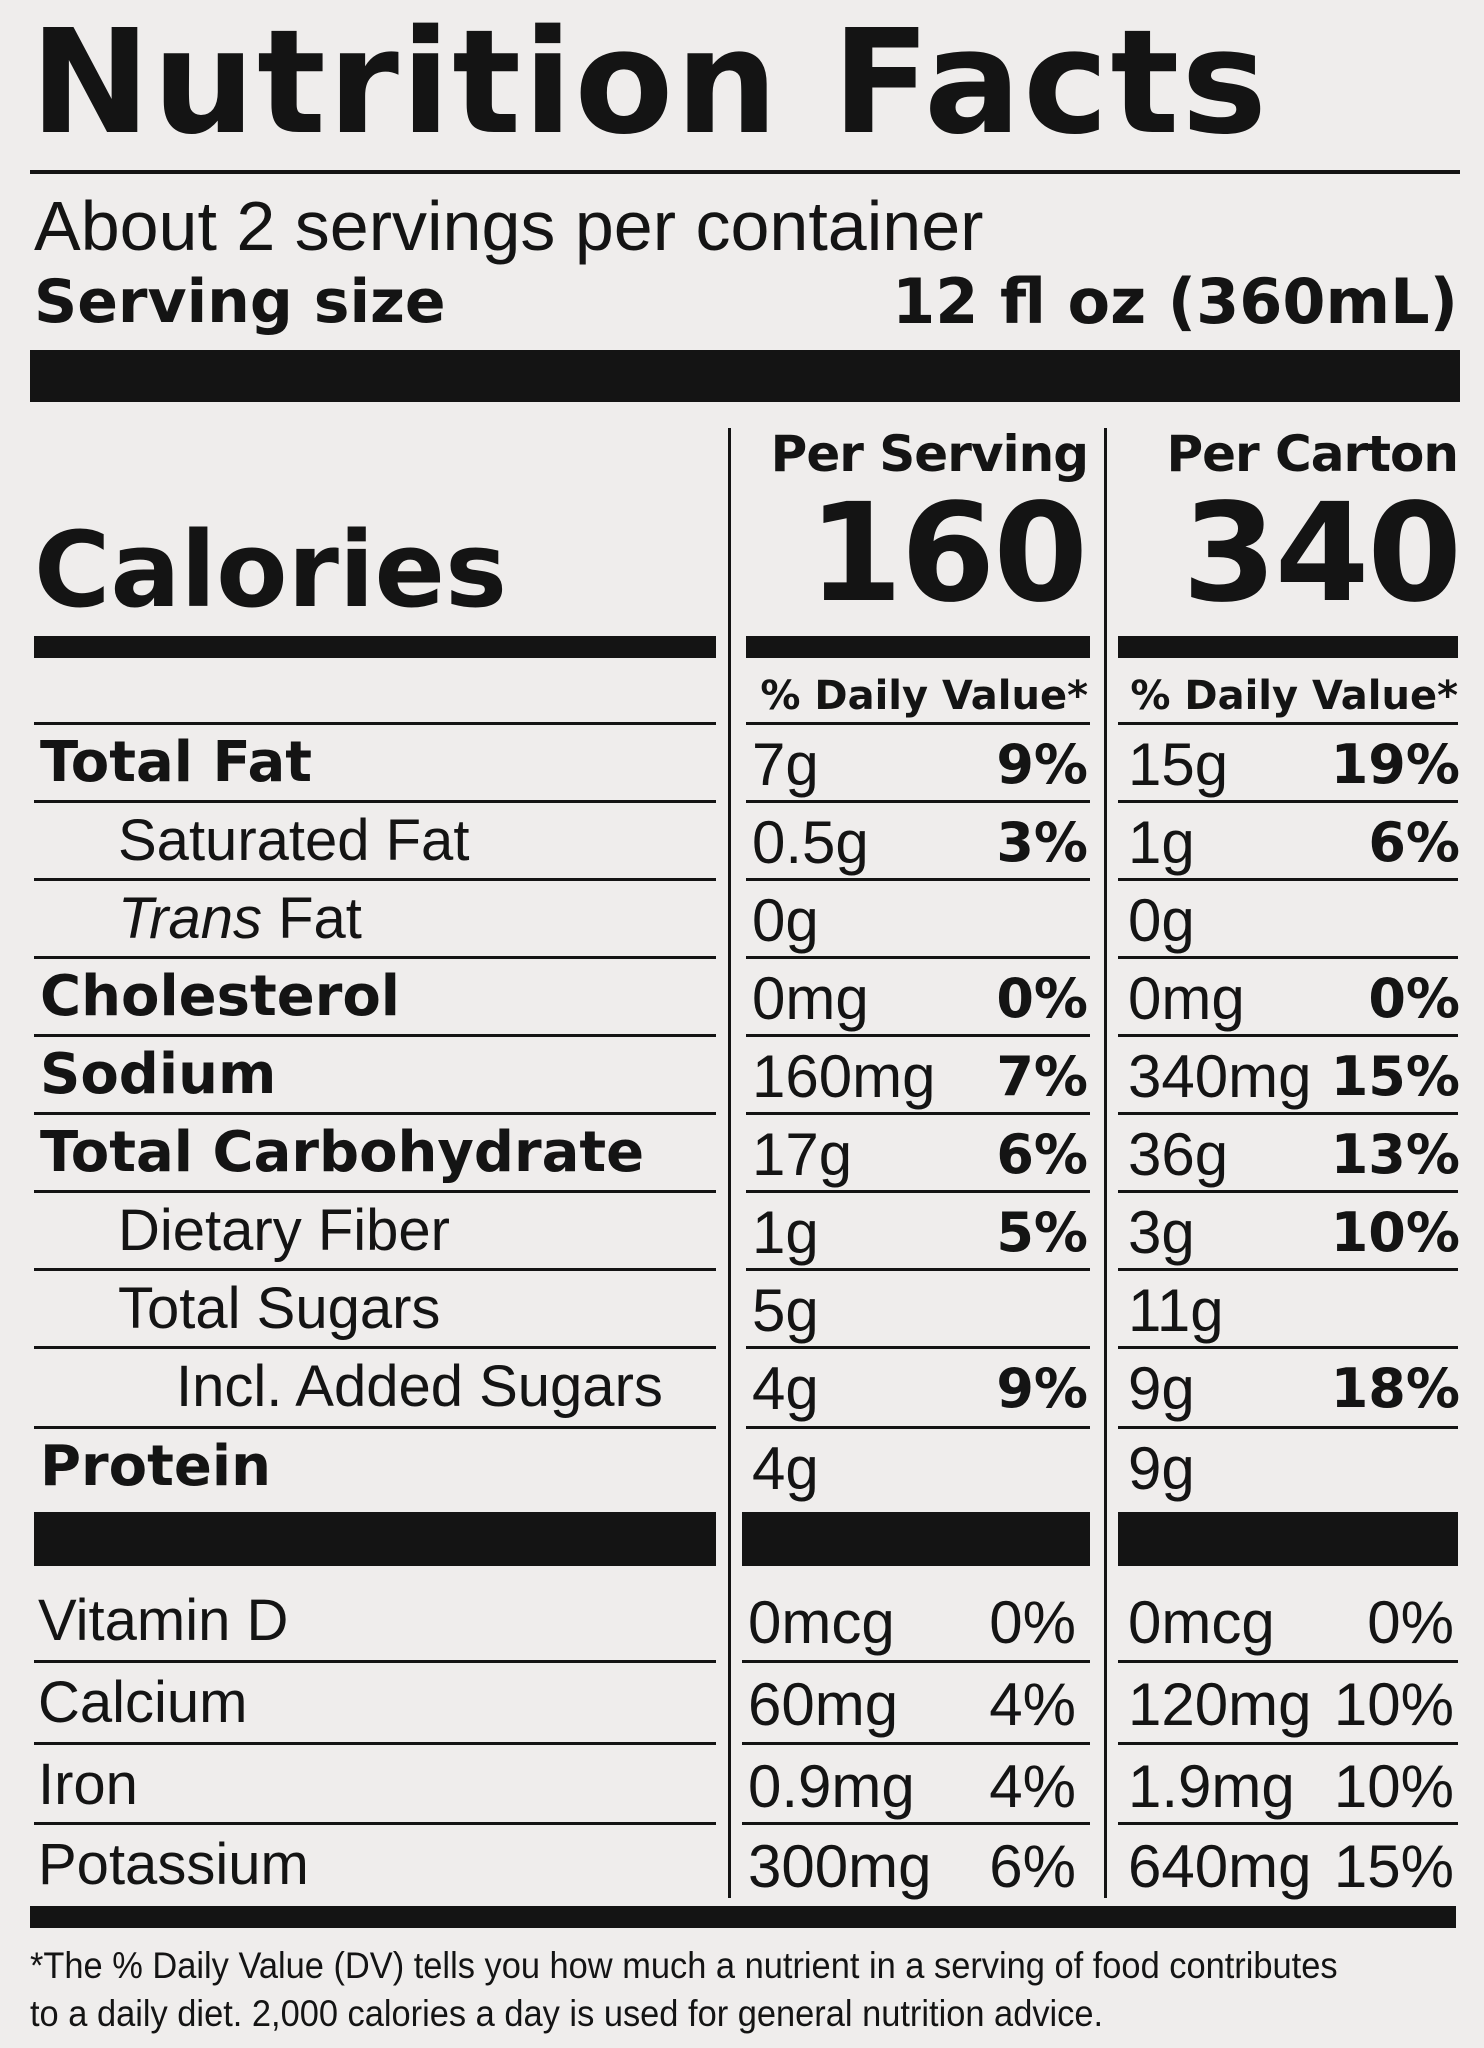 The width and height of the screenshot is (1484, 2048). What do you see at coordinates (1176, 1310) in the screenshot?
I see `carton-amount: 11g` at bounding box center [1176, 1310].